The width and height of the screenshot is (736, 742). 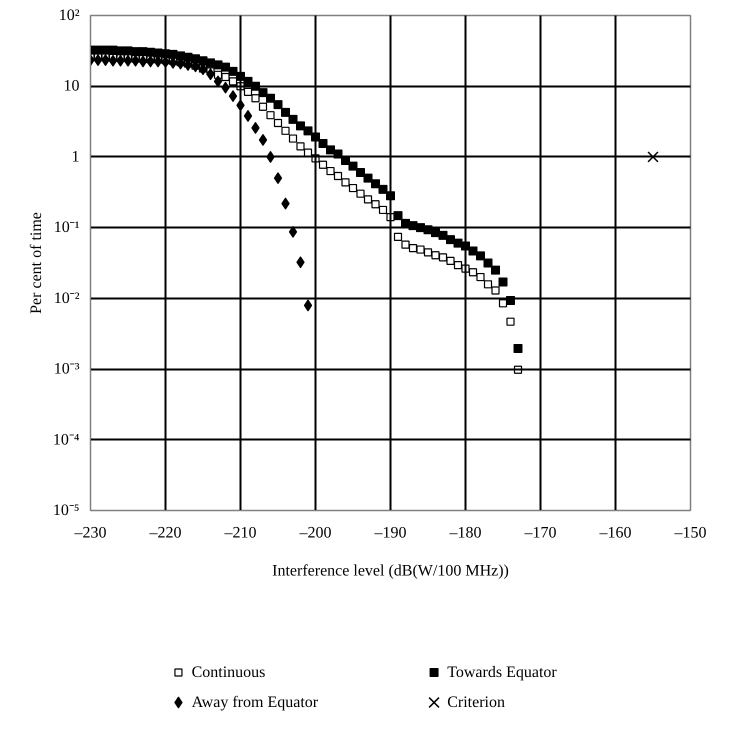 I want to click on x-tick-label: –160, so click(x=615, y=533).